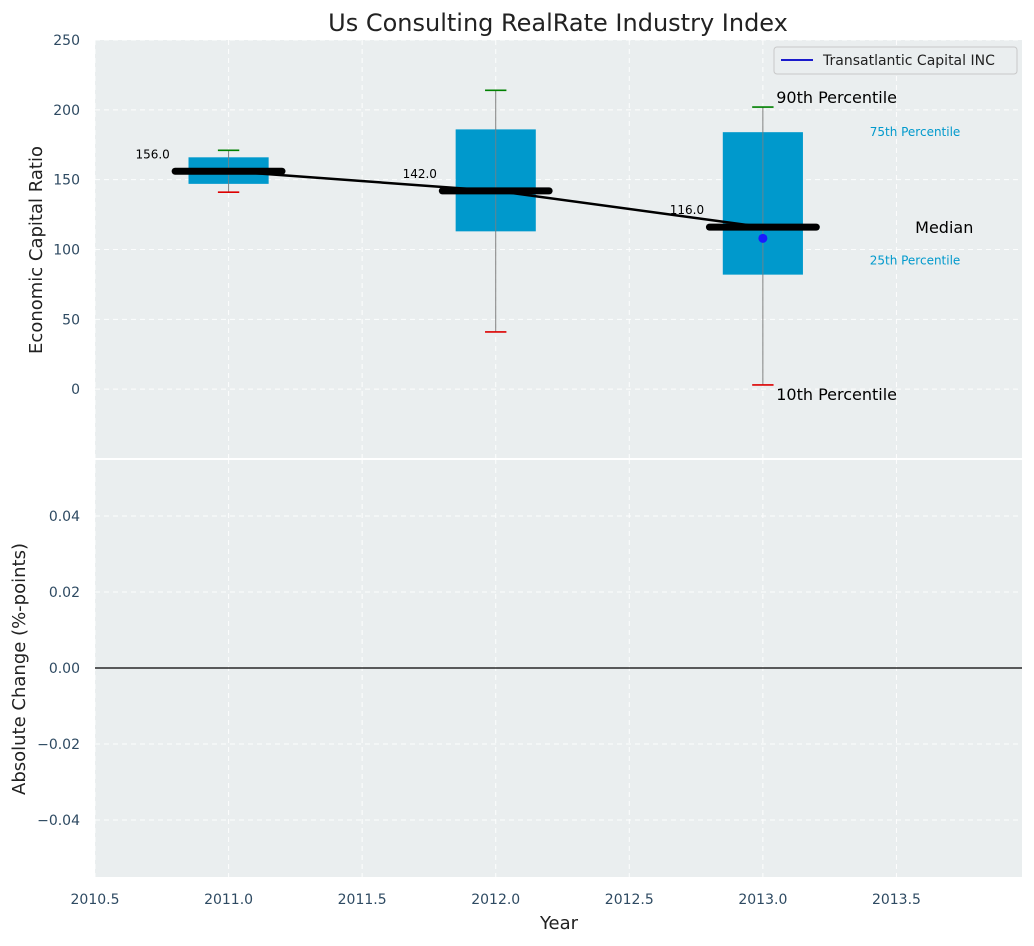  What do you see at coordinates (558, 23) in the screenshot?
I see `chart-title: Us Consulting RealRate Industry Index` at bounding box center [558, 23].